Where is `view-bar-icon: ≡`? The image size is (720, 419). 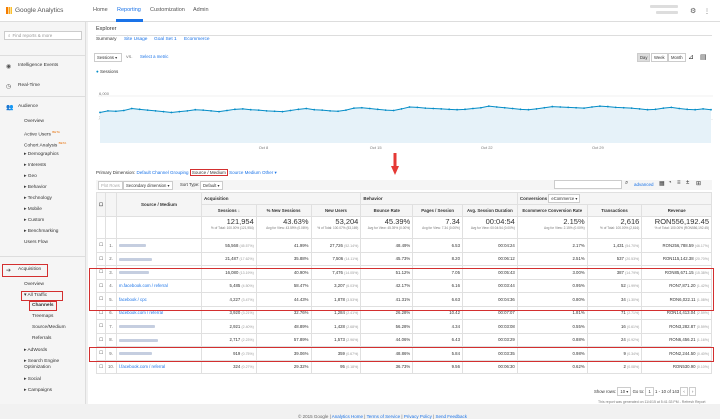 view-bar-icon: ≡ is located at coordinates (679, 183).